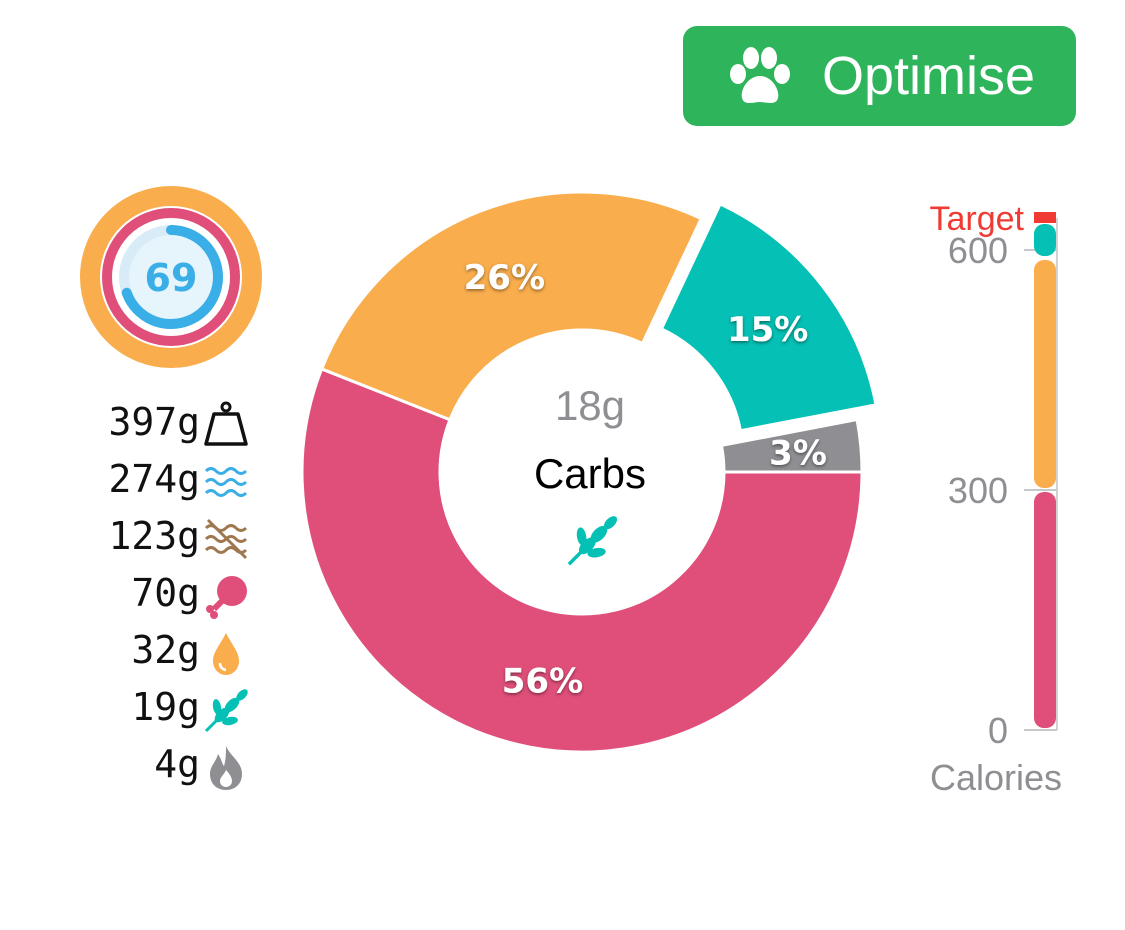 Image resolution: width=1125 pixels, height=930 pixels. I want to click on nutrient-row-fat: 32g, so click(155, 654).